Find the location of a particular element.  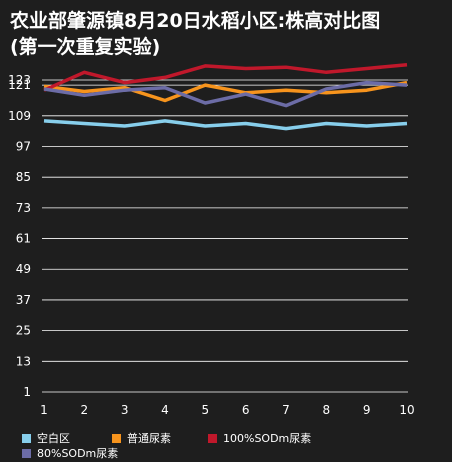

x-tick-label: 8 is located at coordinates (327, 410).